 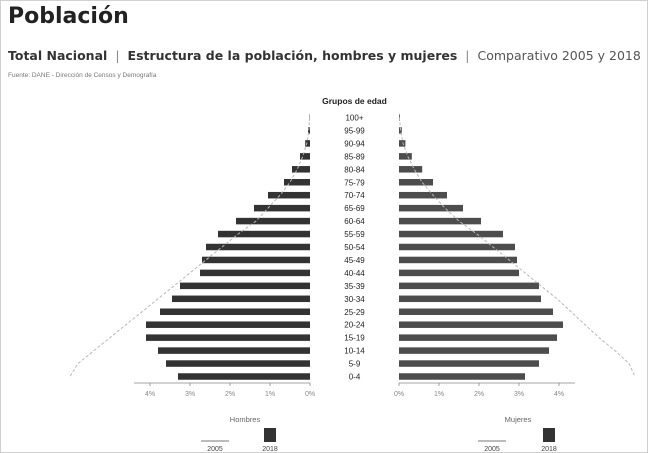 I want to click on legend-hombres-title: Hombres, so click(x=245, y=419).